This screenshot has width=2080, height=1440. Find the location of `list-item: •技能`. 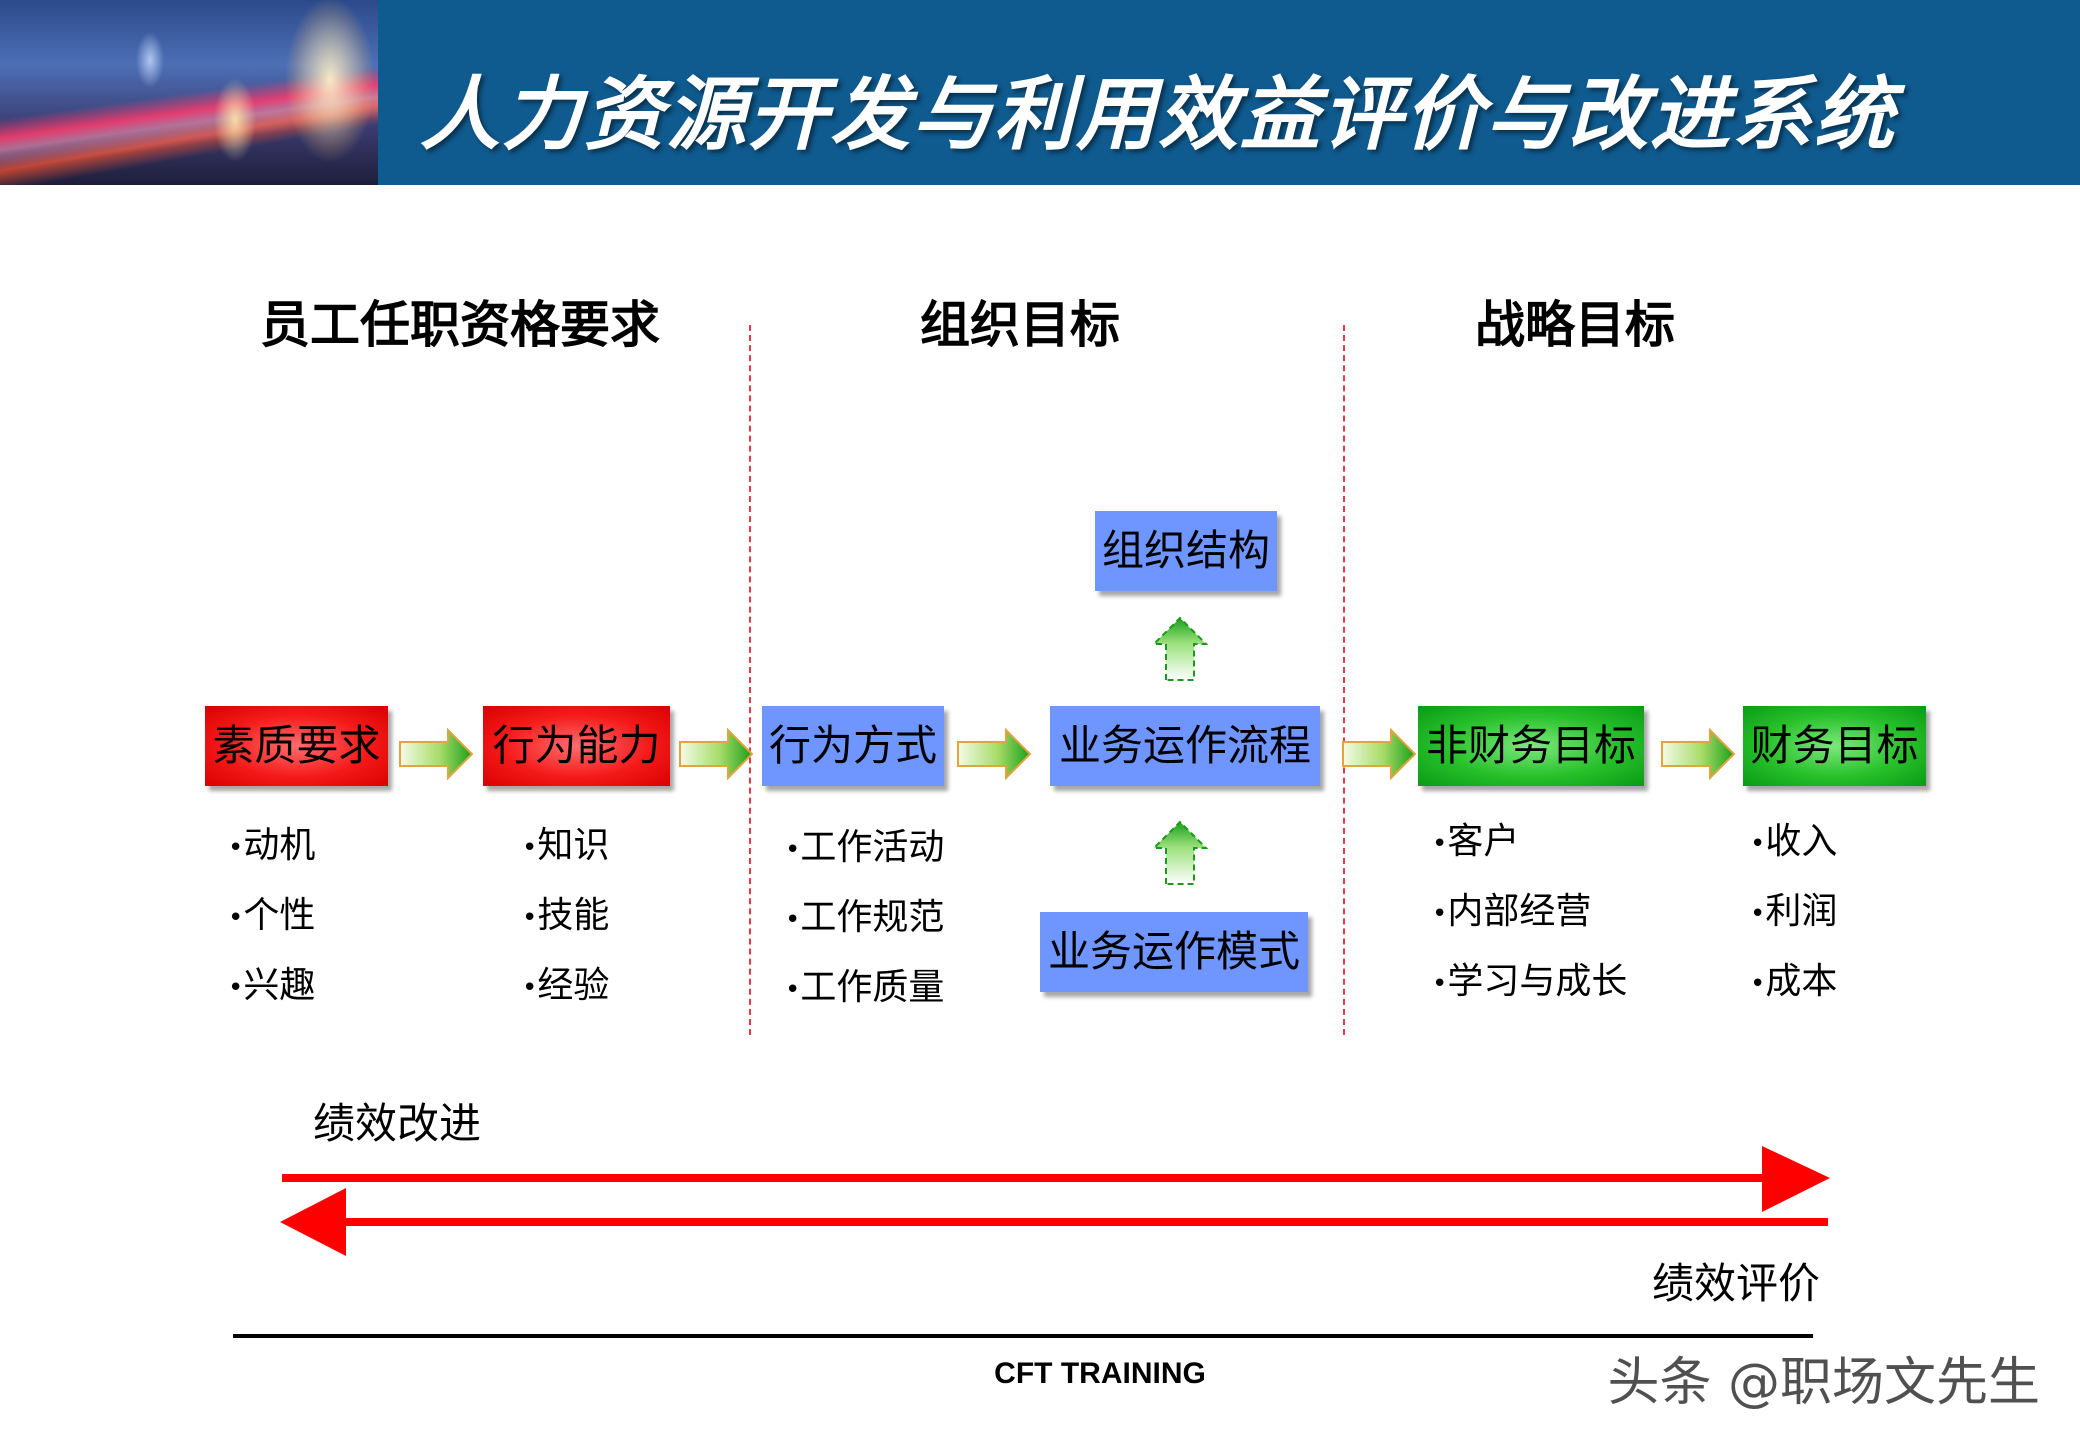

list-item: •技能 is located at coordinates (566, 915).